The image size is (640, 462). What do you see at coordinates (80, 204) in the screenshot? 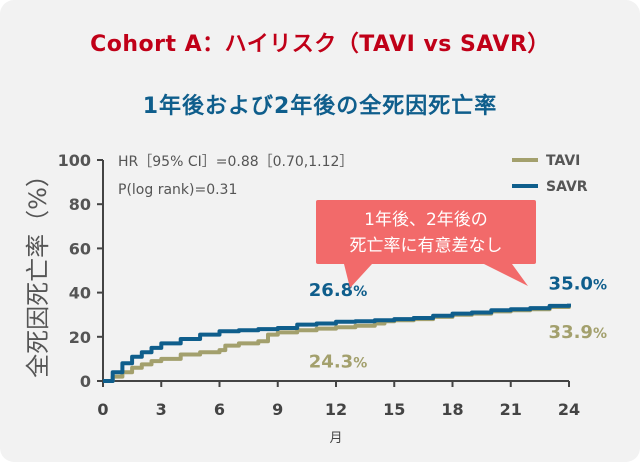
I see `y-tick-label: 80` at bounding box center [80, 204].